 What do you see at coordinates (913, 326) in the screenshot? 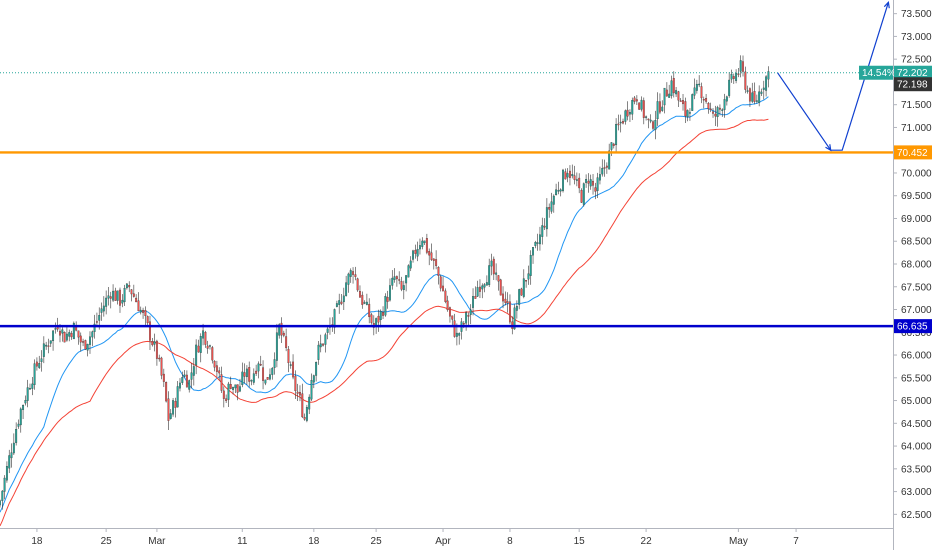
I see `support-tag: 66.635` at bounding box center [913, 326].